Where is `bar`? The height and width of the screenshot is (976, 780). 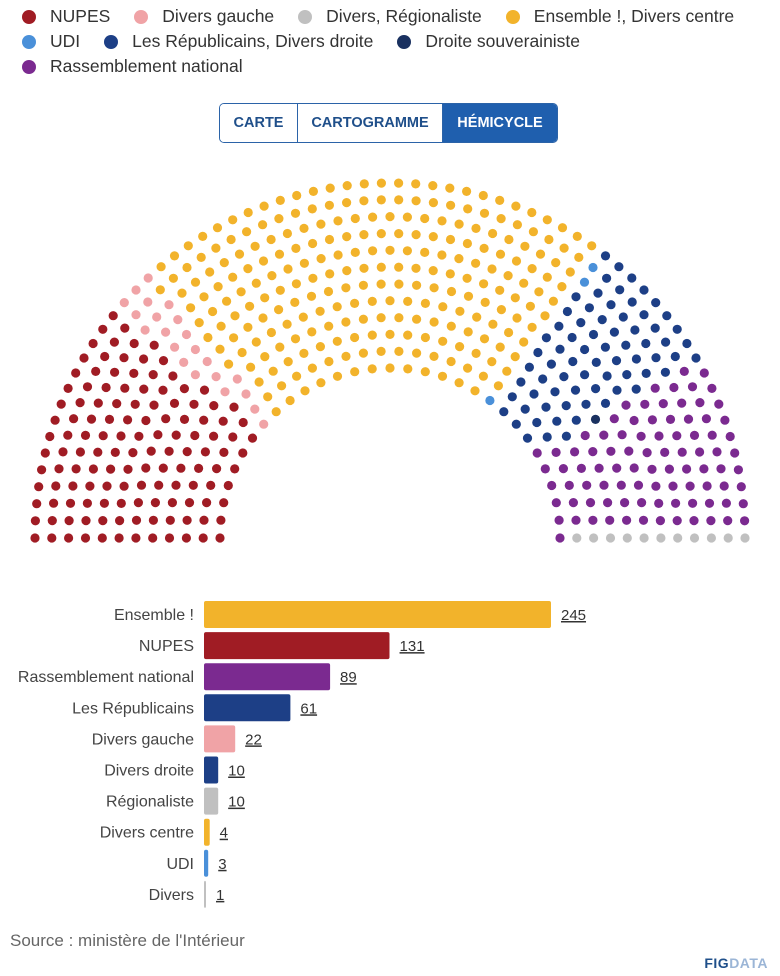
bar is located at coordinates (211, 770).